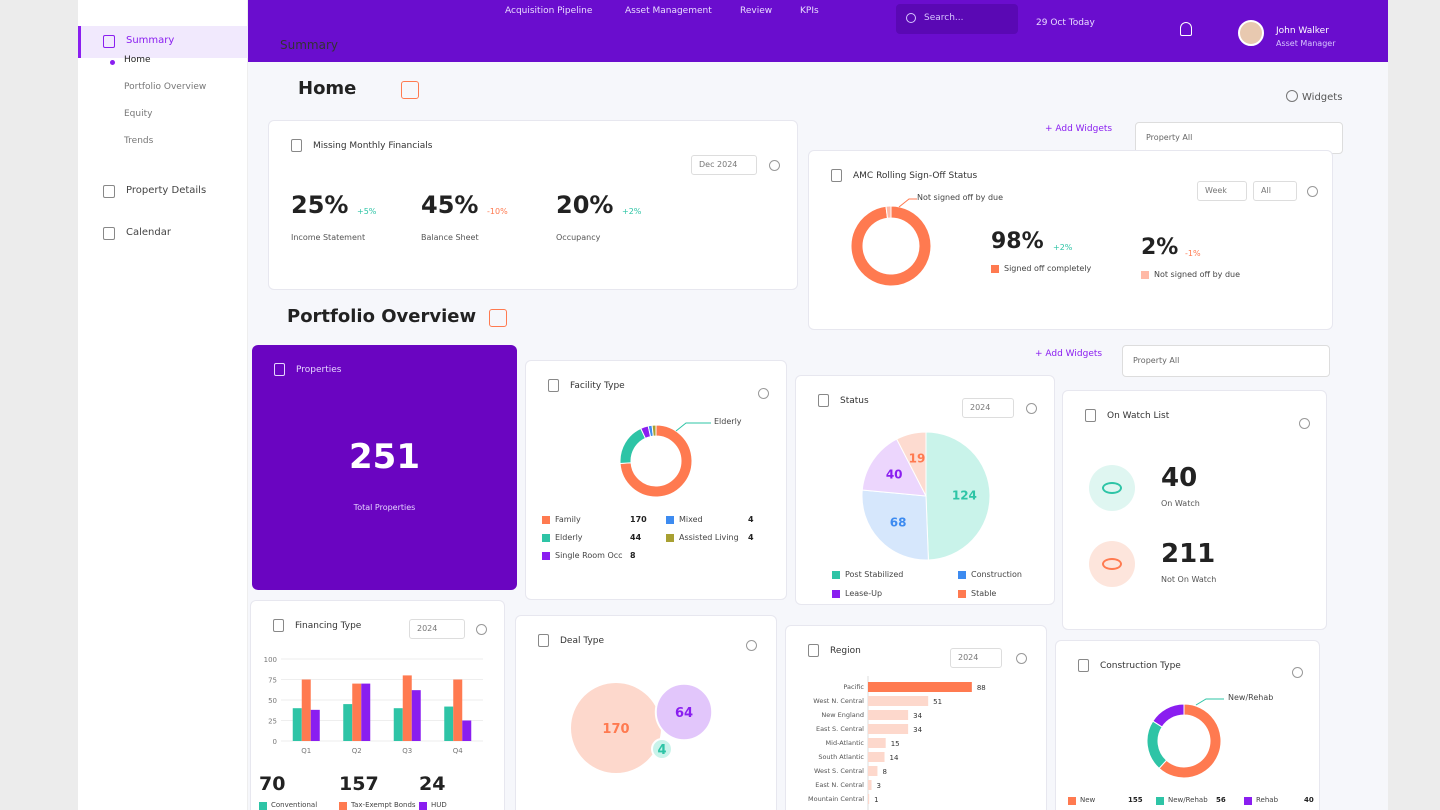 This screenshot has height=810, width=1440. What do you see at coordinates (960, 197) in the screenshot?
I see `callout-label: Not signed off by due` at bounding box center [960, 197].